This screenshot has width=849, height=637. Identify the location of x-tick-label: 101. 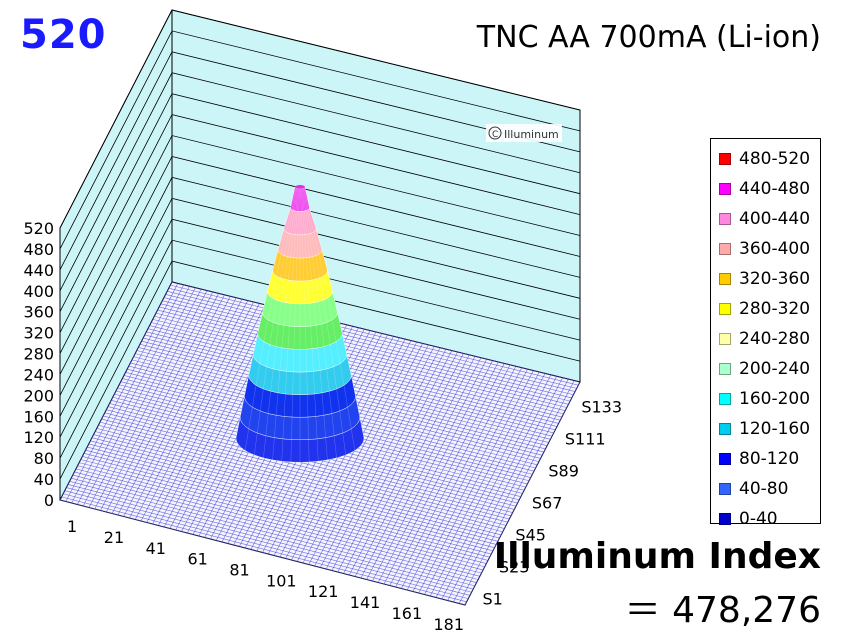
(281, 580).